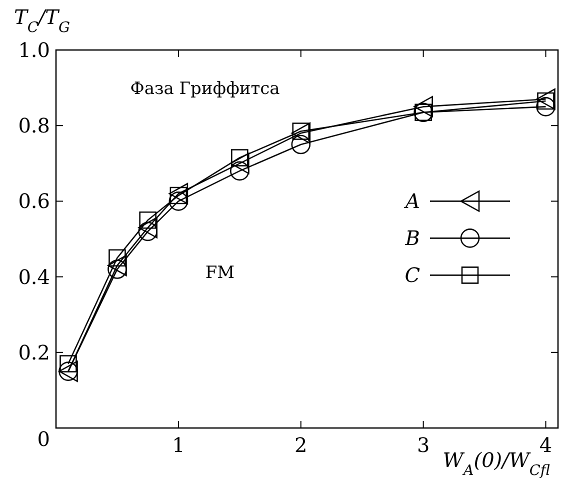 The image size is (562, 486). I want to click on y-tick-label: 0.4, so click(34, 276).